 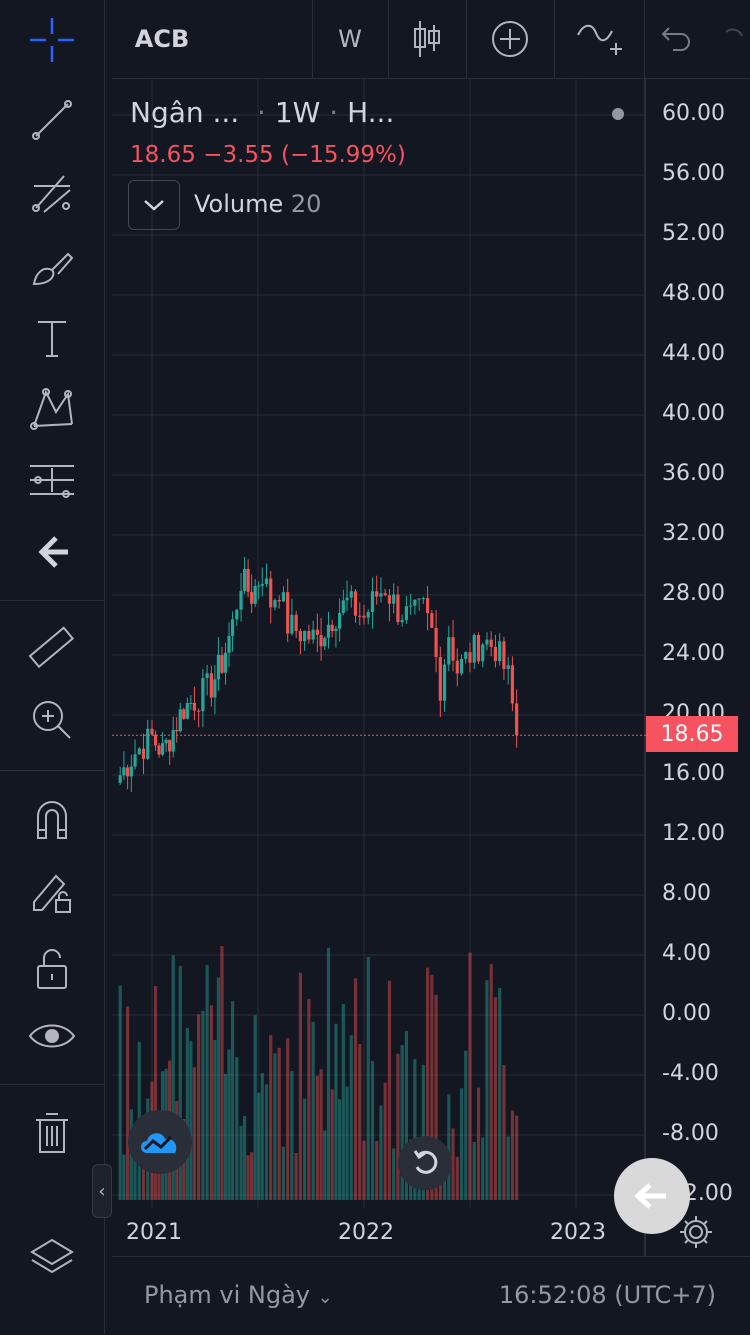 What do you see at coordinates (52, 820) in the screenshot?
I see `magnet-icon` at bounding box center [52, 820].